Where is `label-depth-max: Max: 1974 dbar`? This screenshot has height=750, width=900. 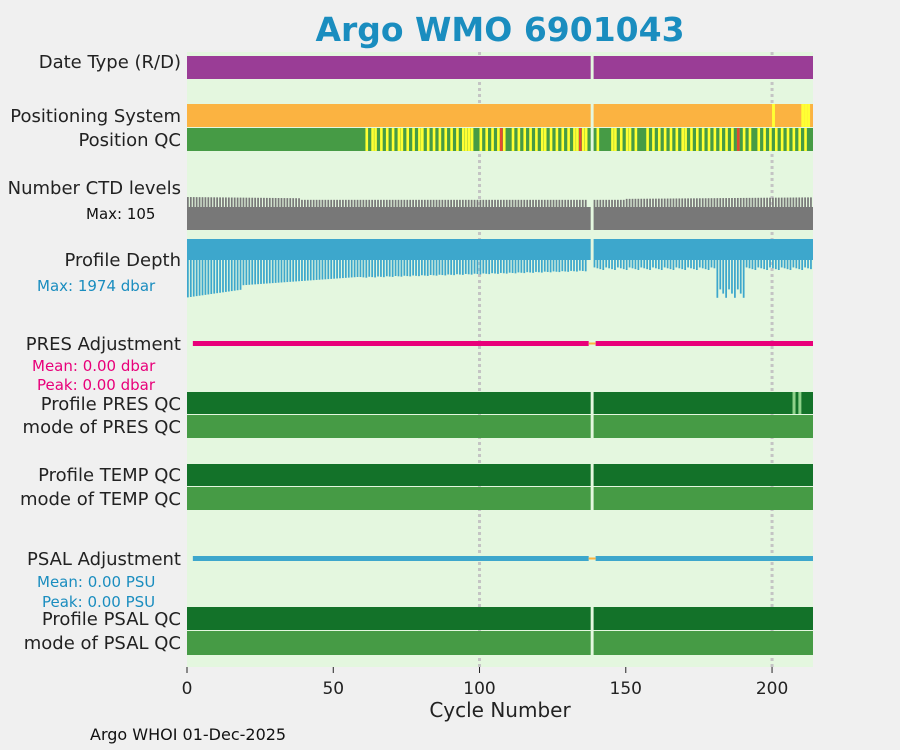
label-depth-max: Max: 1974 dbar is located at coordinates (96, 286).